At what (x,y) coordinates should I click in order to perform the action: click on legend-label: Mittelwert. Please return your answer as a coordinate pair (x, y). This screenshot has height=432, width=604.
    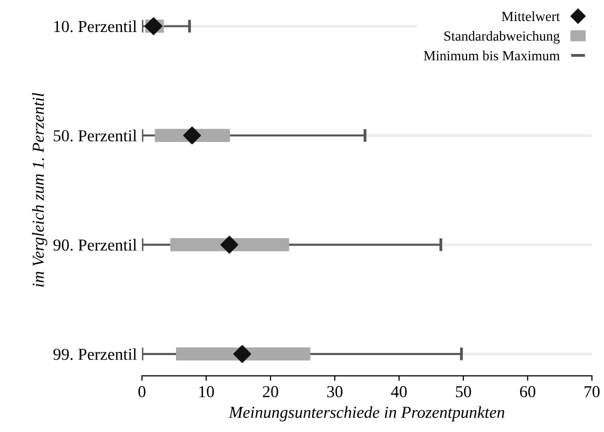
    Looking at the image, I should click on (531, 16).